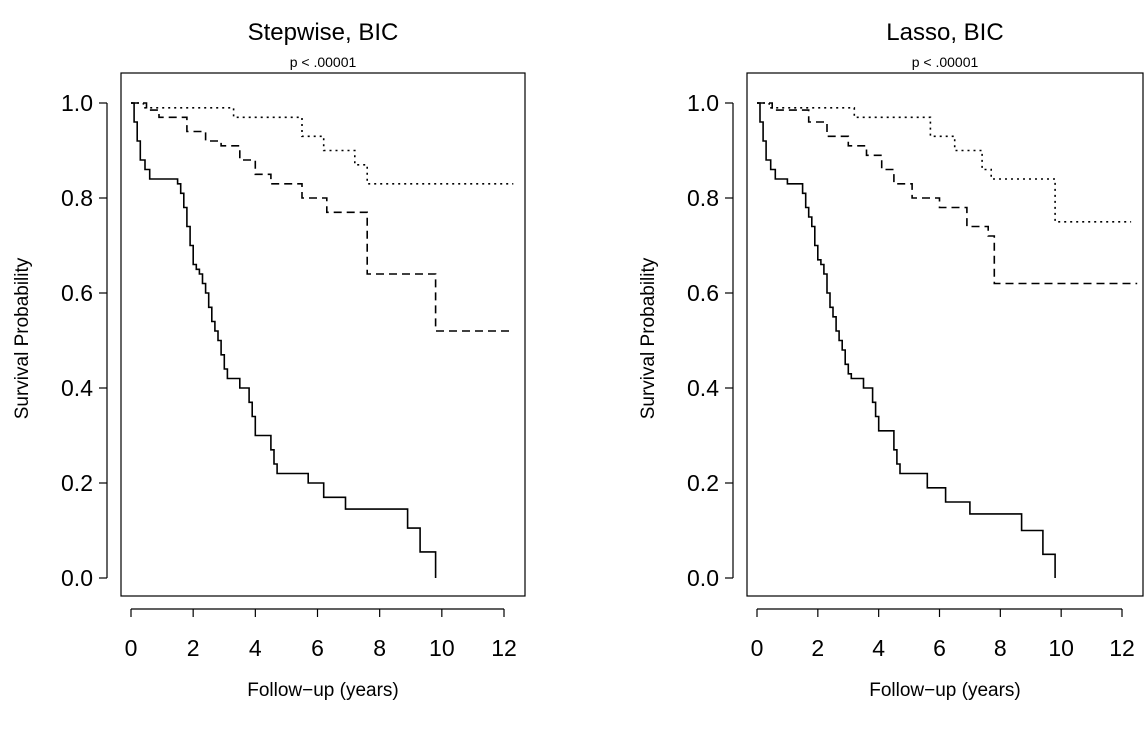 This screenshot has height=732, width=1145. Describe the element at coordinates (323, 32) in the screenshot. I see `chart-title: Stepwise, BIC` at that location.